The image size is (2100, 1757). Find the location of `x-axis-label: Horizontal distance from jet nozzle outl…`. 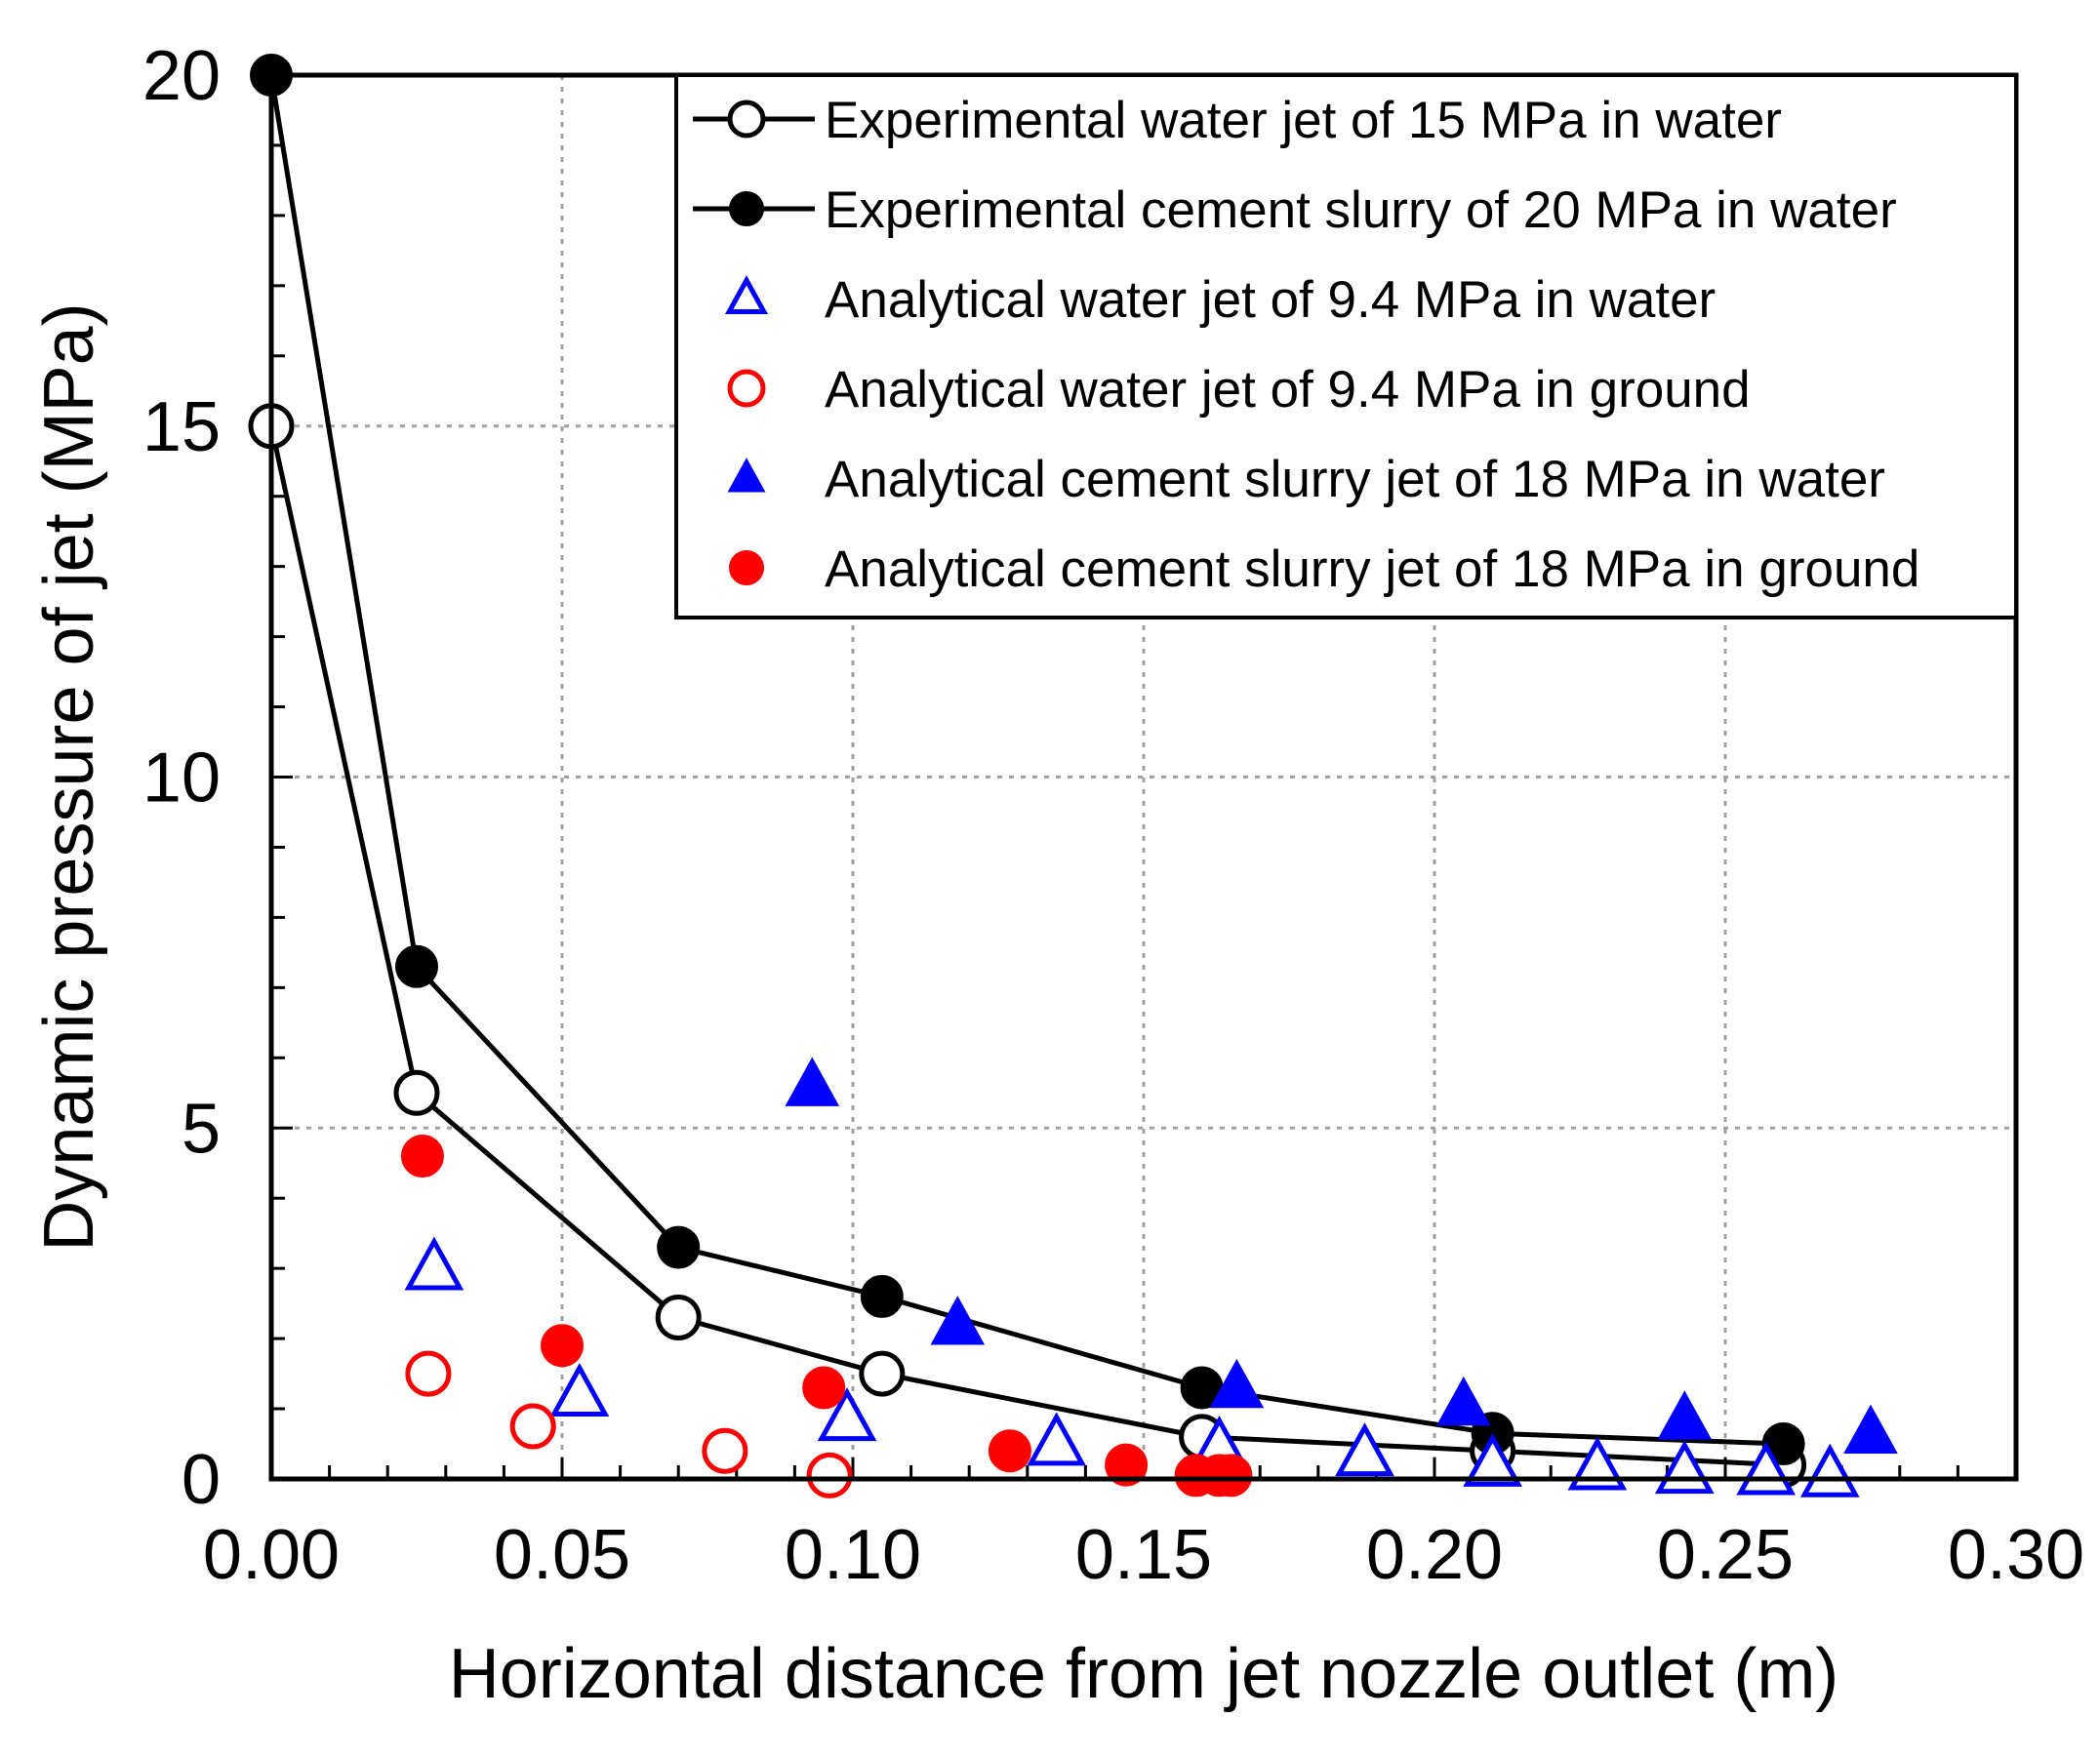

x-axis-label: Horizontal distance from jet nozzle outl… is located at coordinates (1144, 1674).